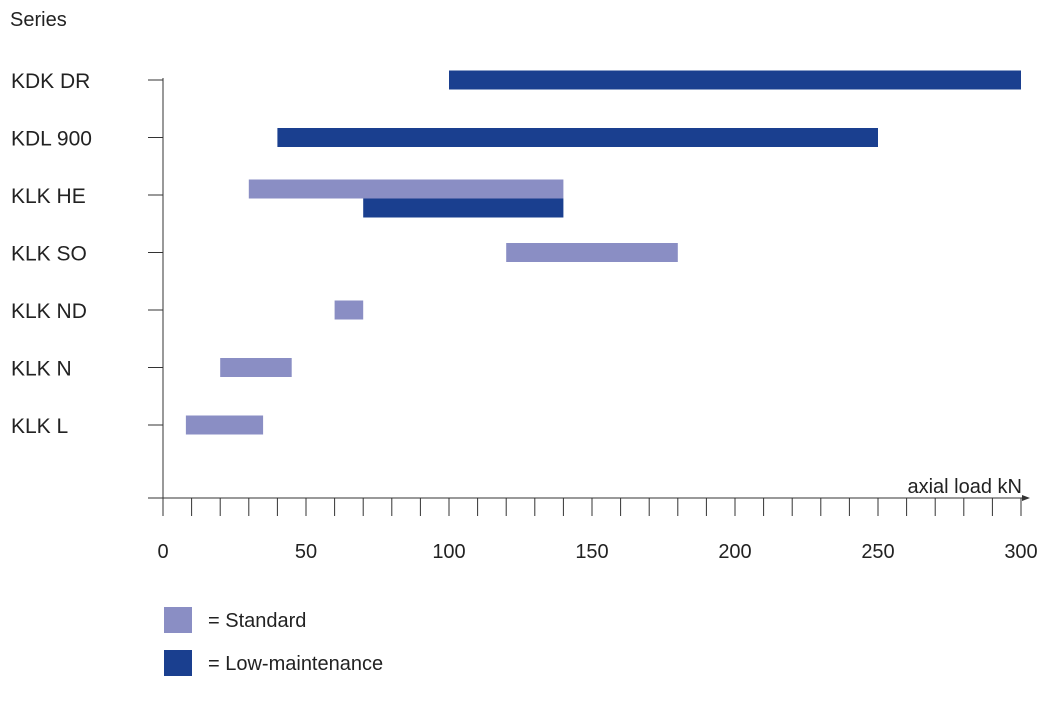 The image size is (1046, 704). I want to click on legend-swatch-standard, so click(178, 620).